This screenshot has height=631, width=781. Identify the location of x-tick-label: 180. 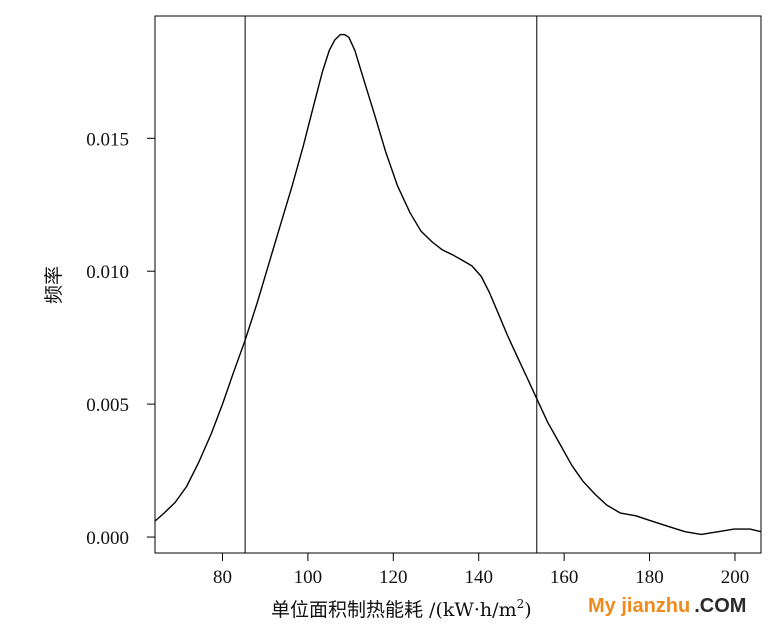
(649, 577).